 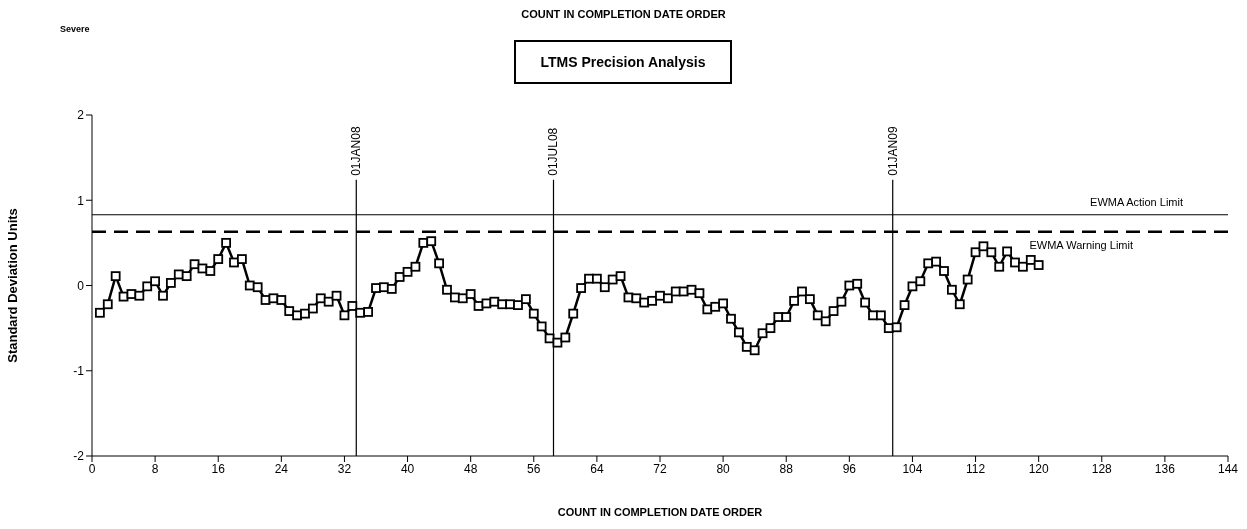 What do you see at coordinates (1102, 468) in the screenshot?
I see `x-tick-label: 128` at bounding box center [1102, 468].